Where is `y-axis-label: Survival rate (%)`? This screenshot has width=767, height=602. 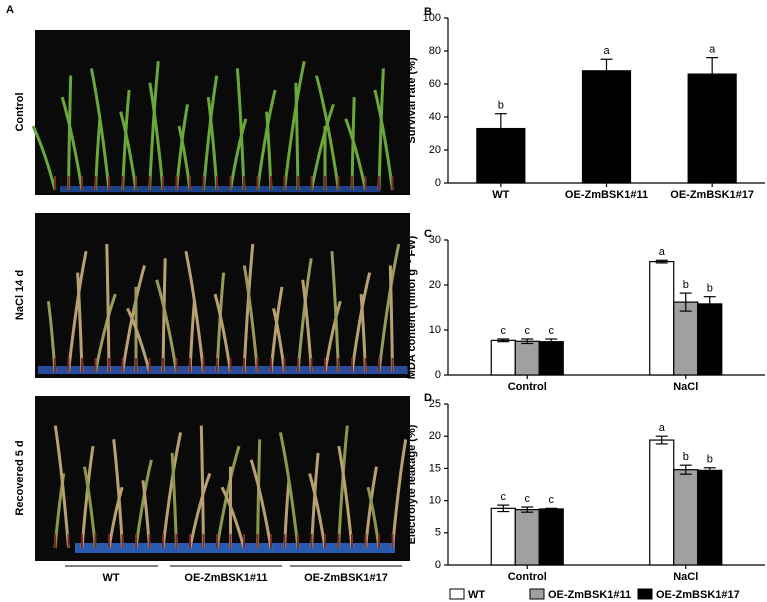 y-axis-label: Survival rate (%) is located at coordinates (412, 100).